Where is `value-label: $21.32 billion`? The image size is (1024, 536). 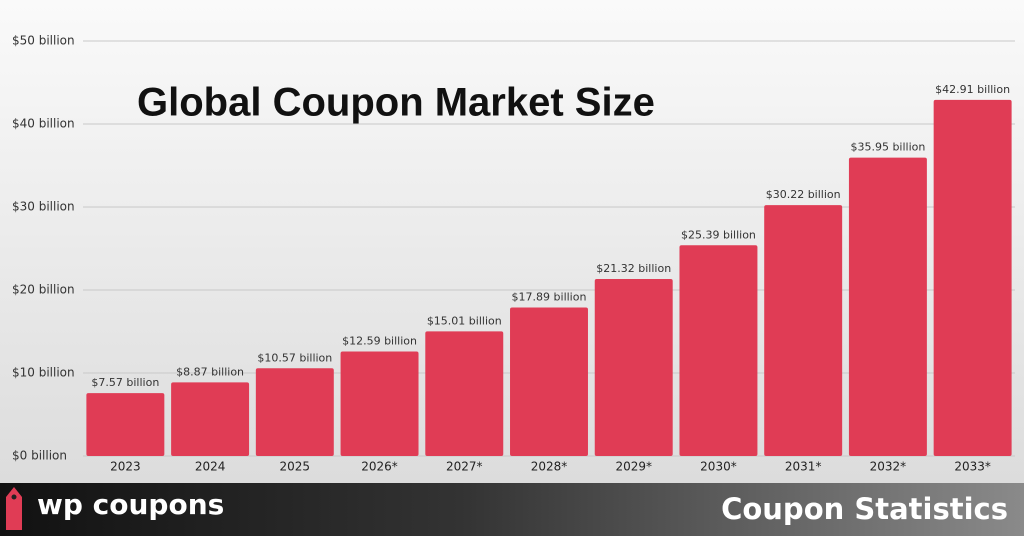 value-label: $21.32 billion is located at coordinates (633, 268).